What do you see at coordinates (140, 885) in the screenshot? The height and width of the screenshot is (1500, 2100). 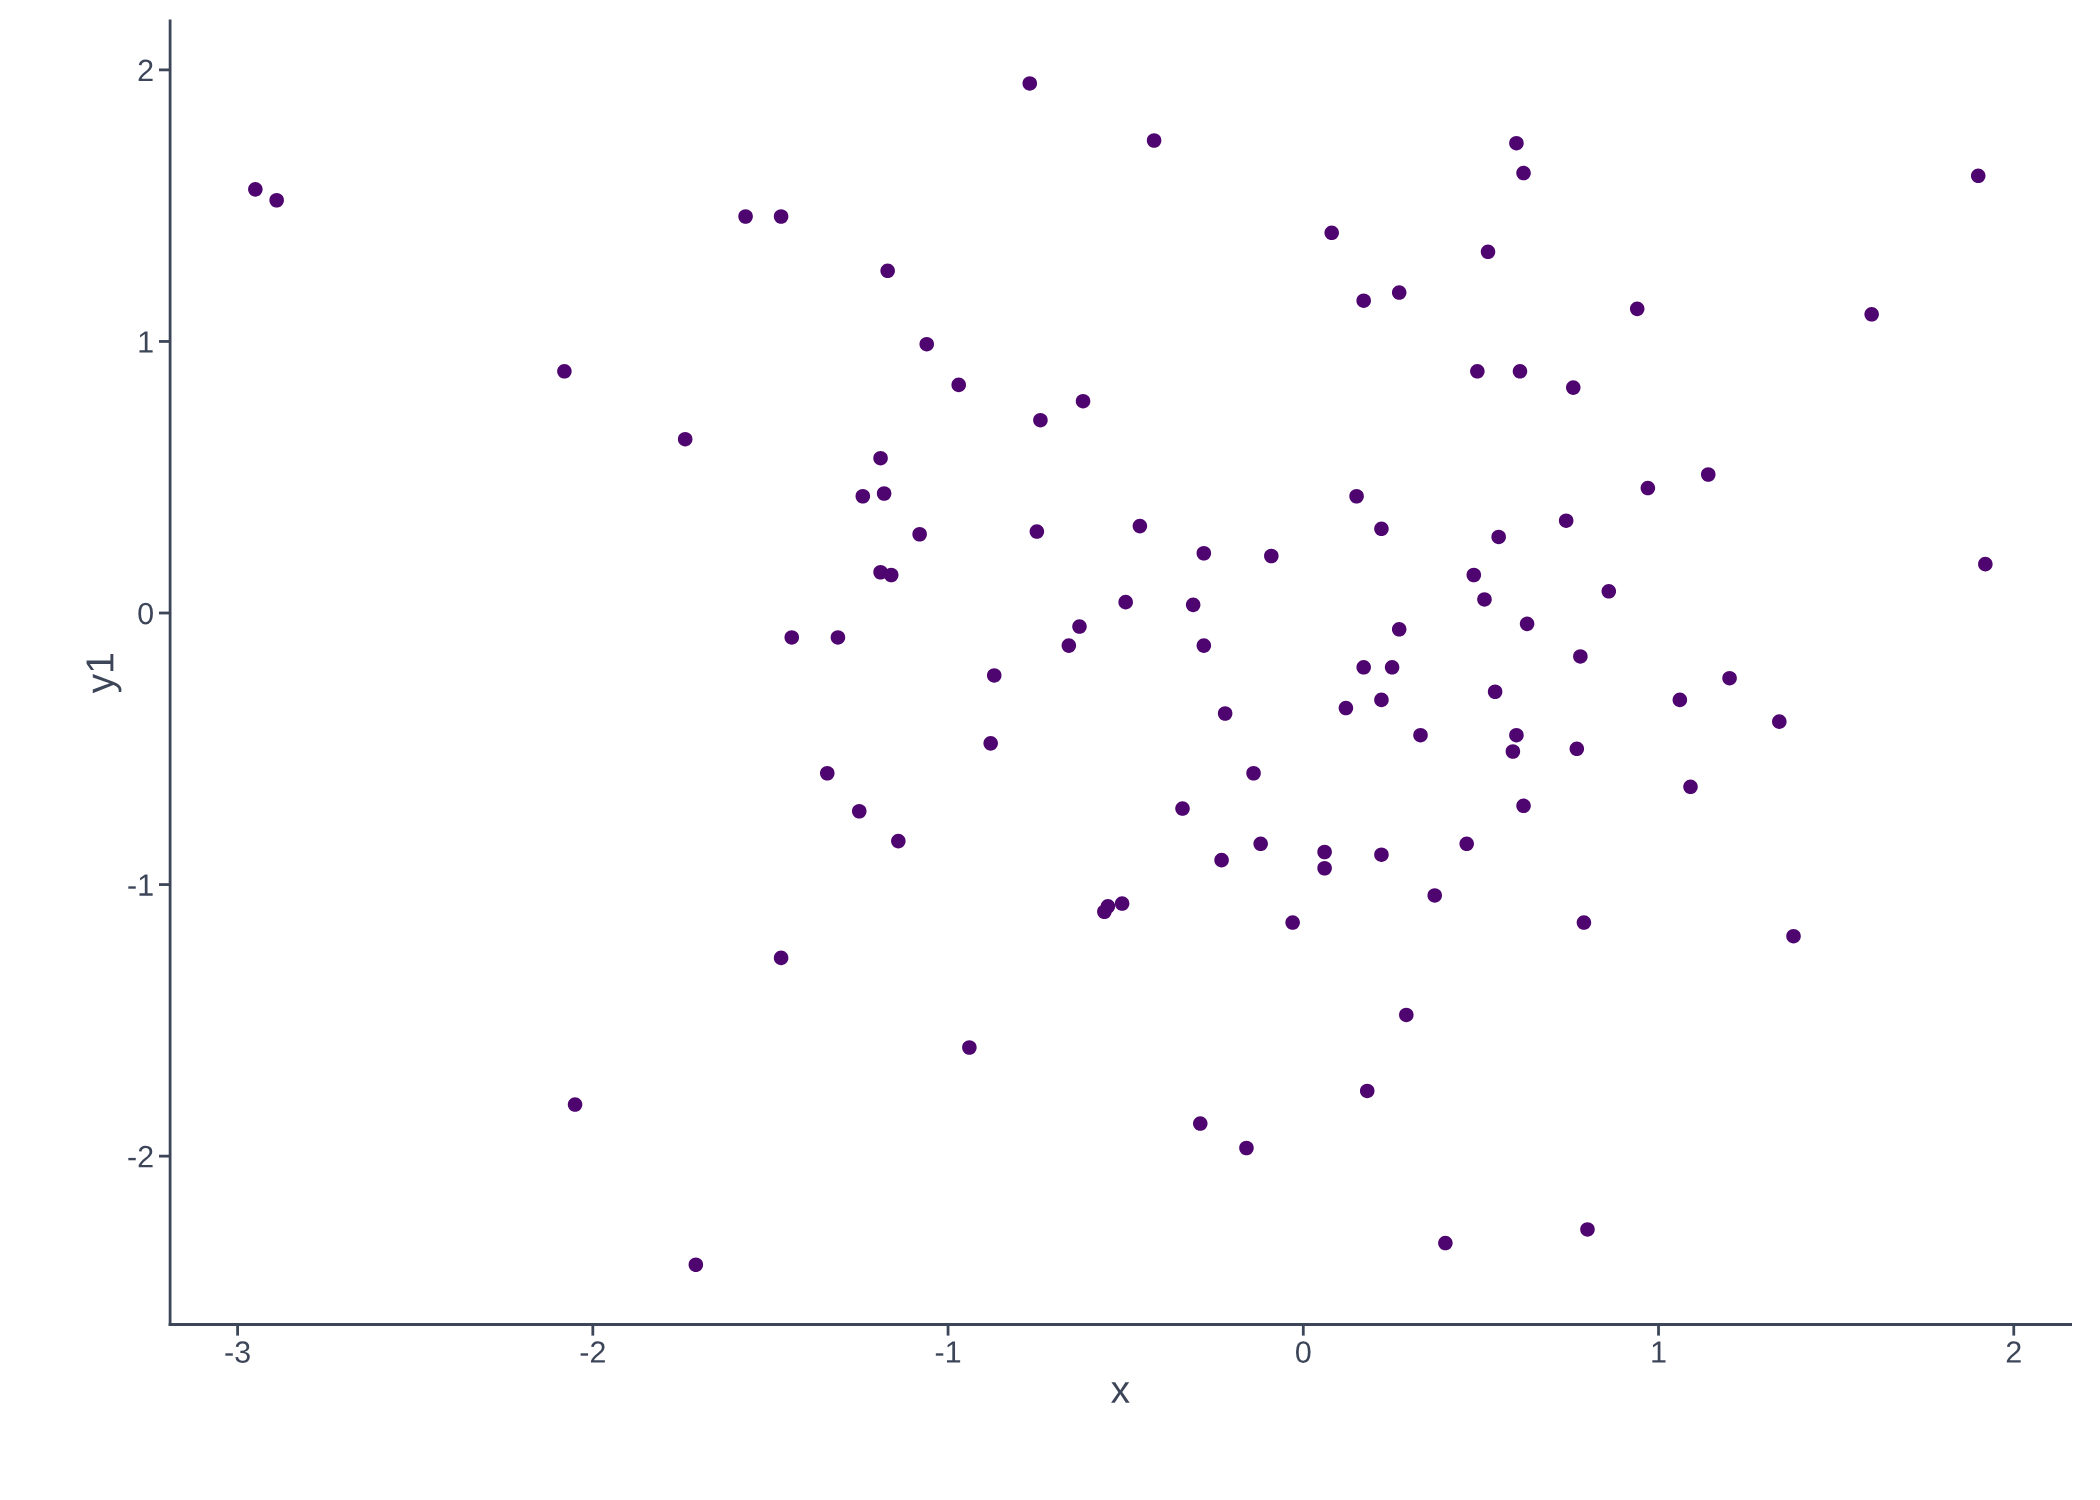 I see `y-tick-label: -1` at bounding box center [140, 885].